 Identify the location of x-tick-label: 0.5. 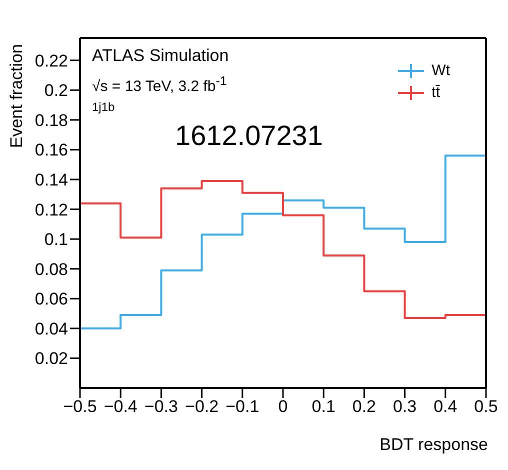
(486, 406).